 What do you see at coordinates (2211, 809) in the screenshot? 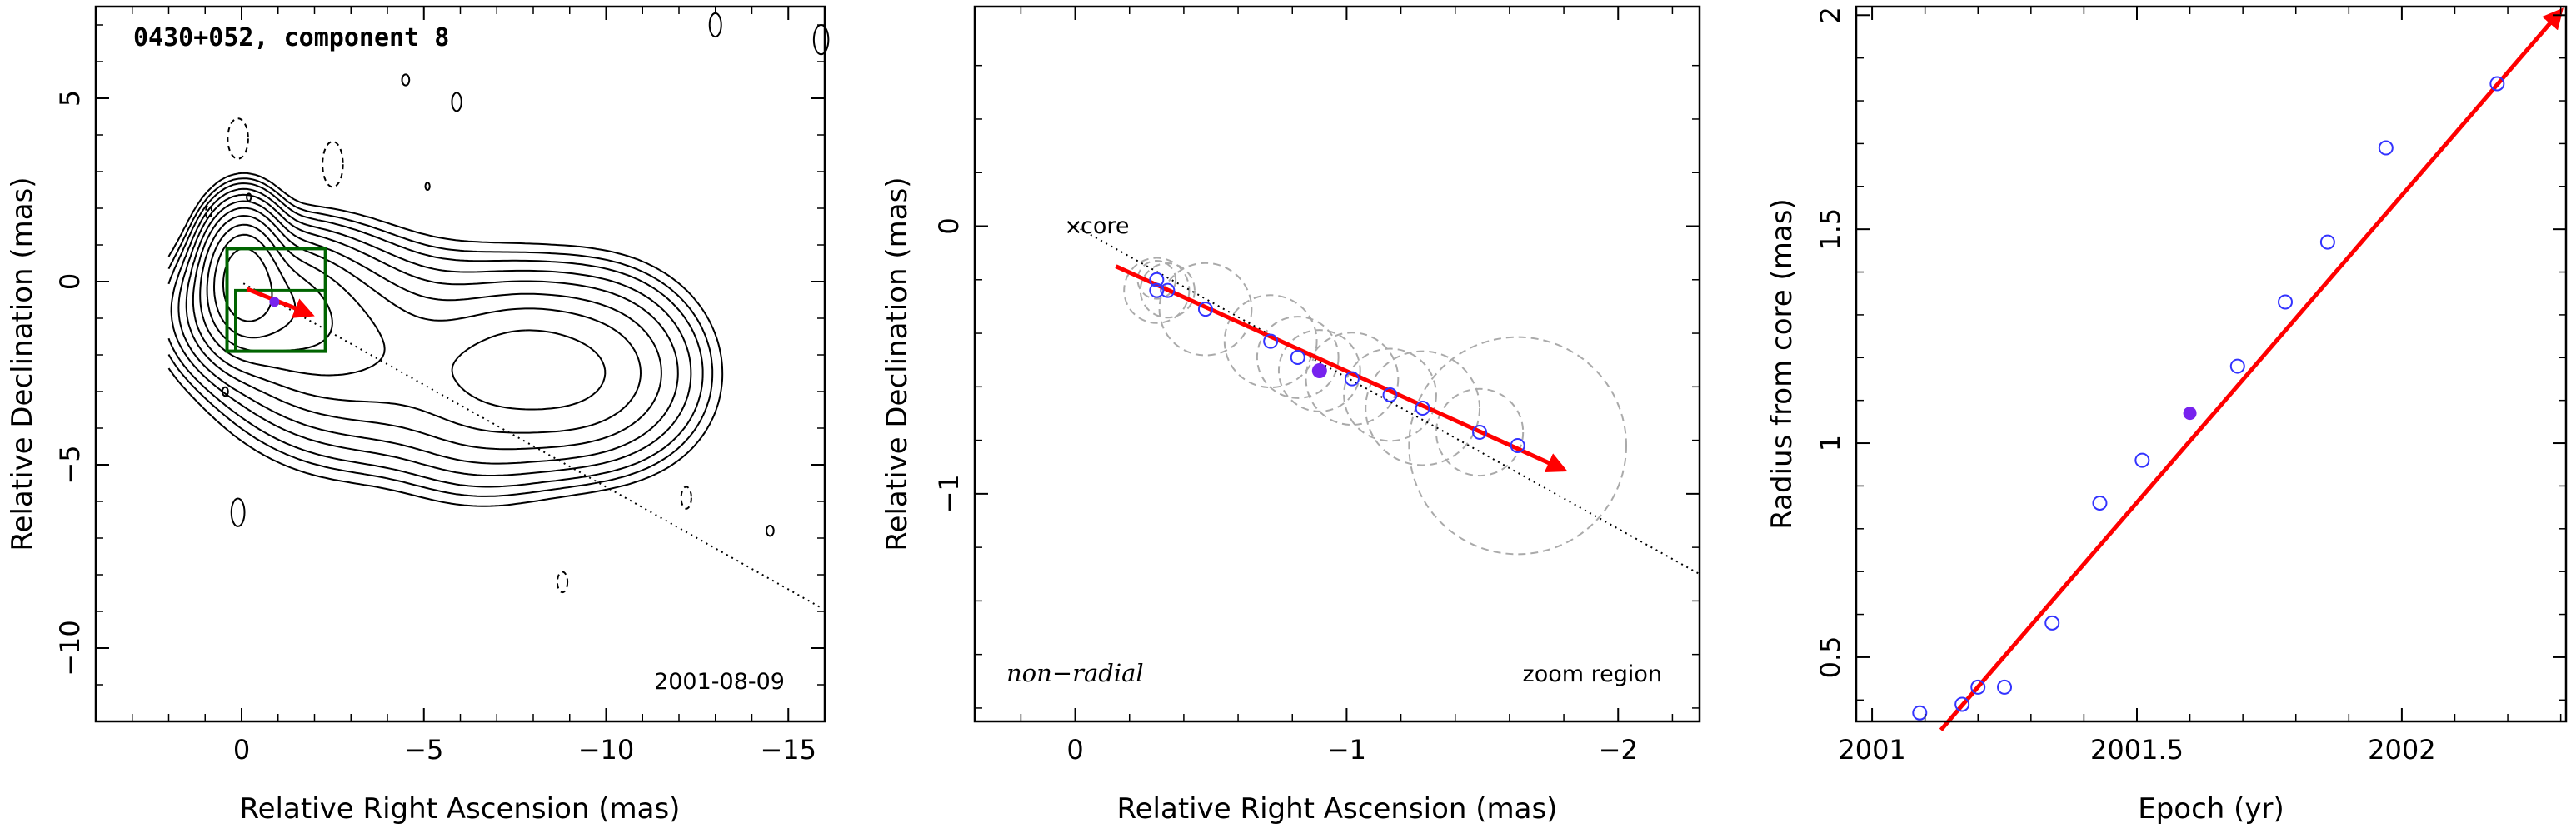
I see `x-axis-title: Epoch (yr)` at bounding box center [2211, 809].